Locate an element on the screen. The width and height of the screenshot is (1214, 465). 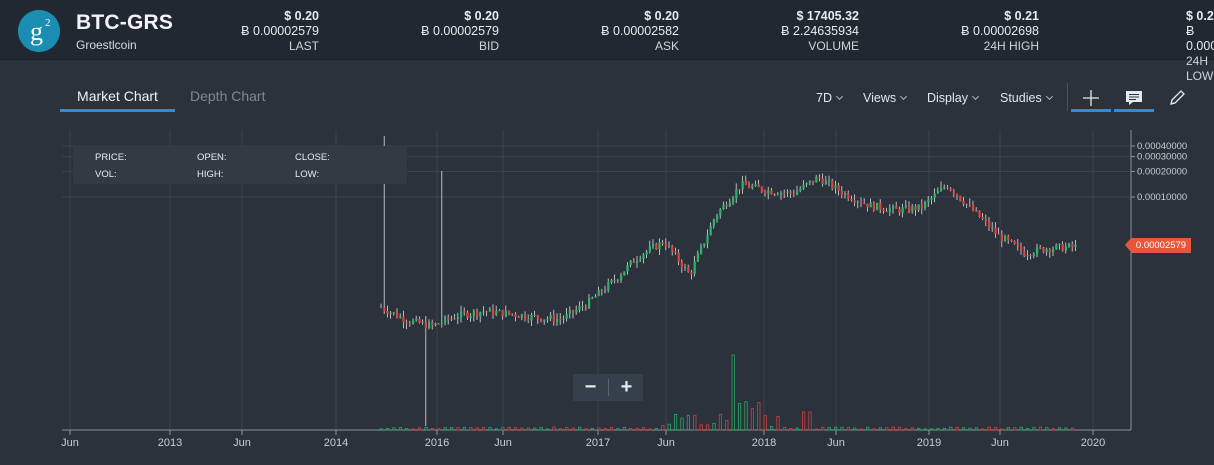
interval-dropdown: 7D is located at coordinates (830, 98).